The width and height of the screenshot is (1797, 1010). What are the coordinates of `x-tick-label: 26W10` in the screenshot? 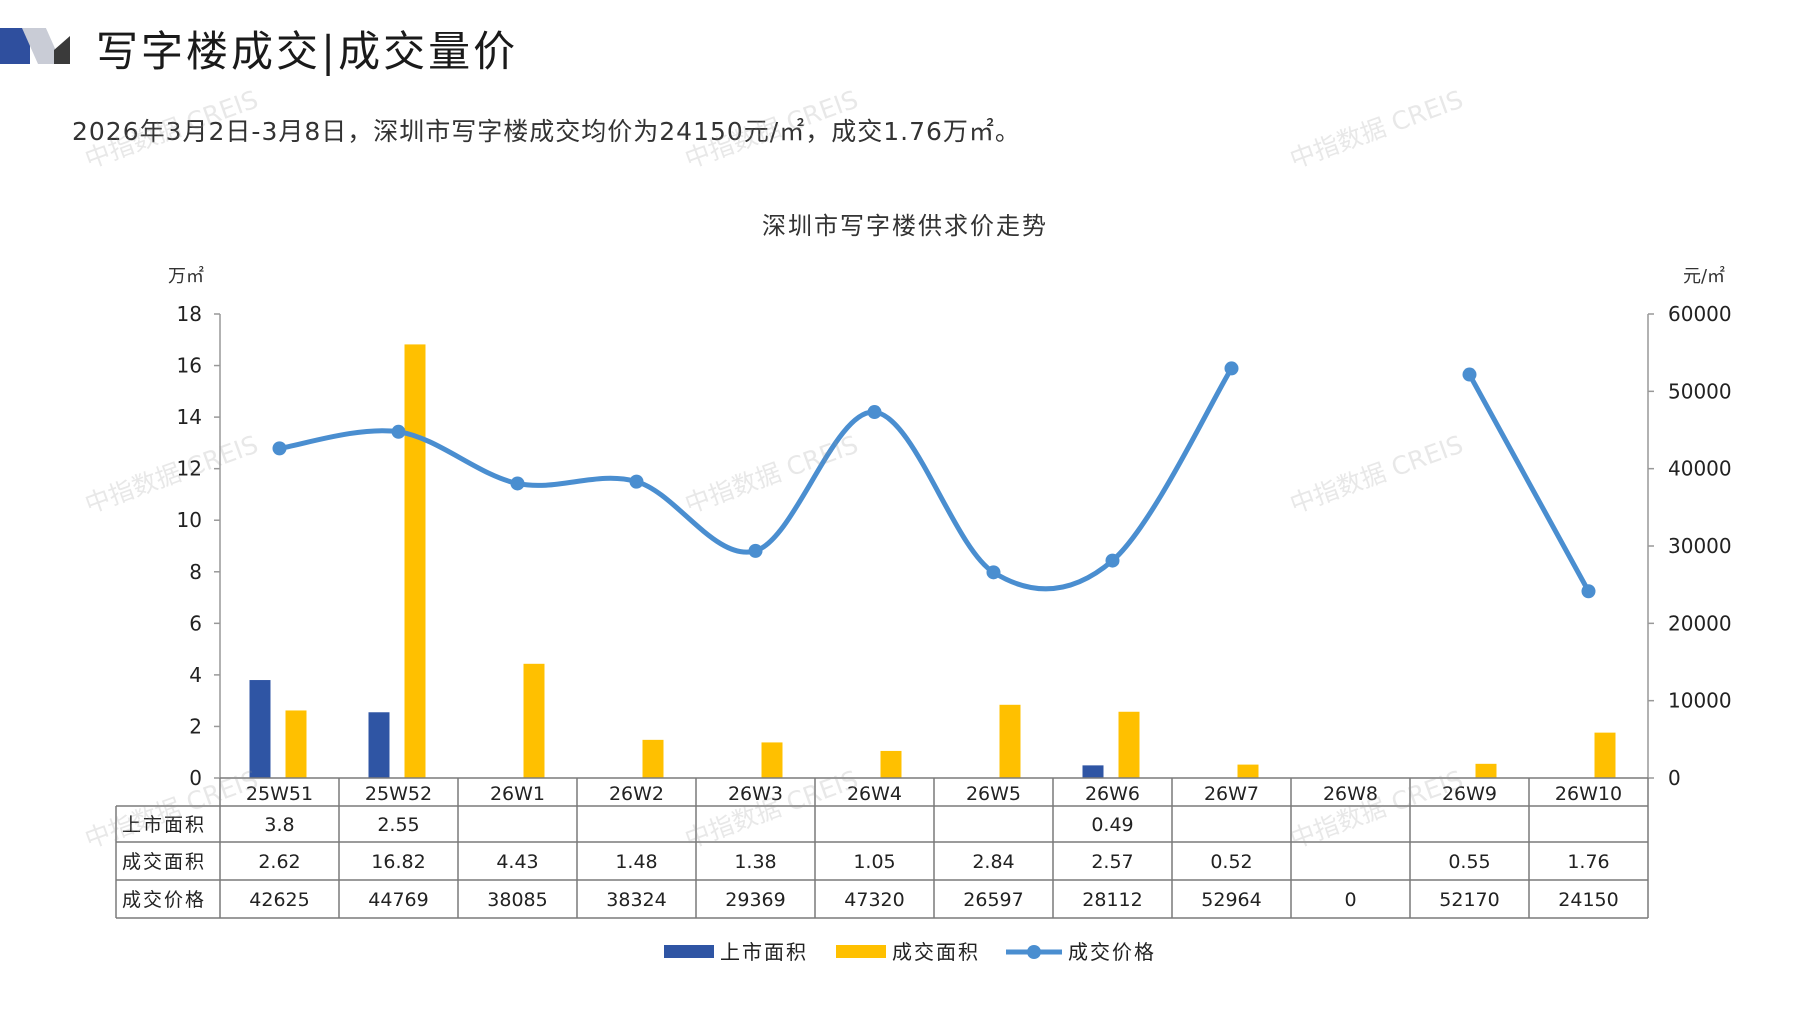 It's located at (1588, 794).